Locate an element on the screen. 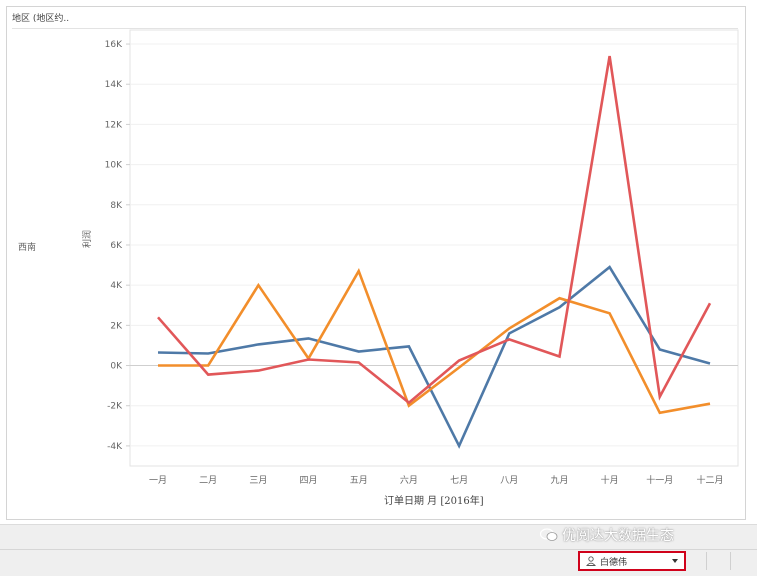  x-tick-label: 一月 is located at coordinates (158, 480).